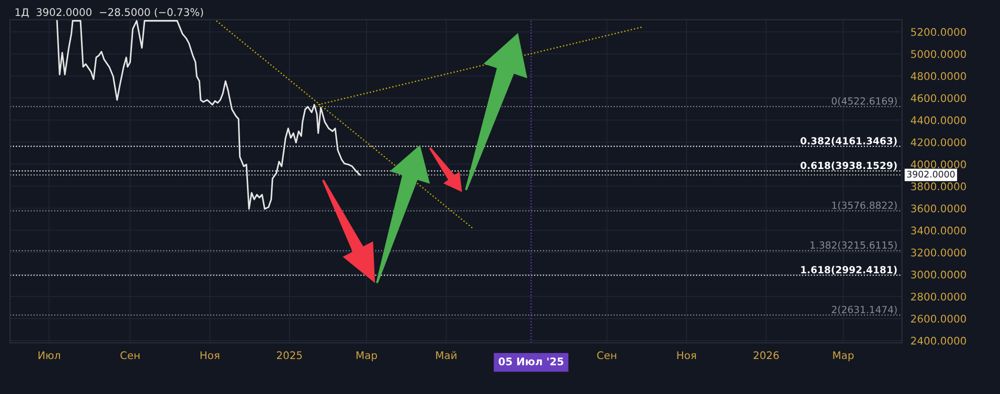  I want to click on ref-line-label: 05 Июл '25, so click(531, 362).